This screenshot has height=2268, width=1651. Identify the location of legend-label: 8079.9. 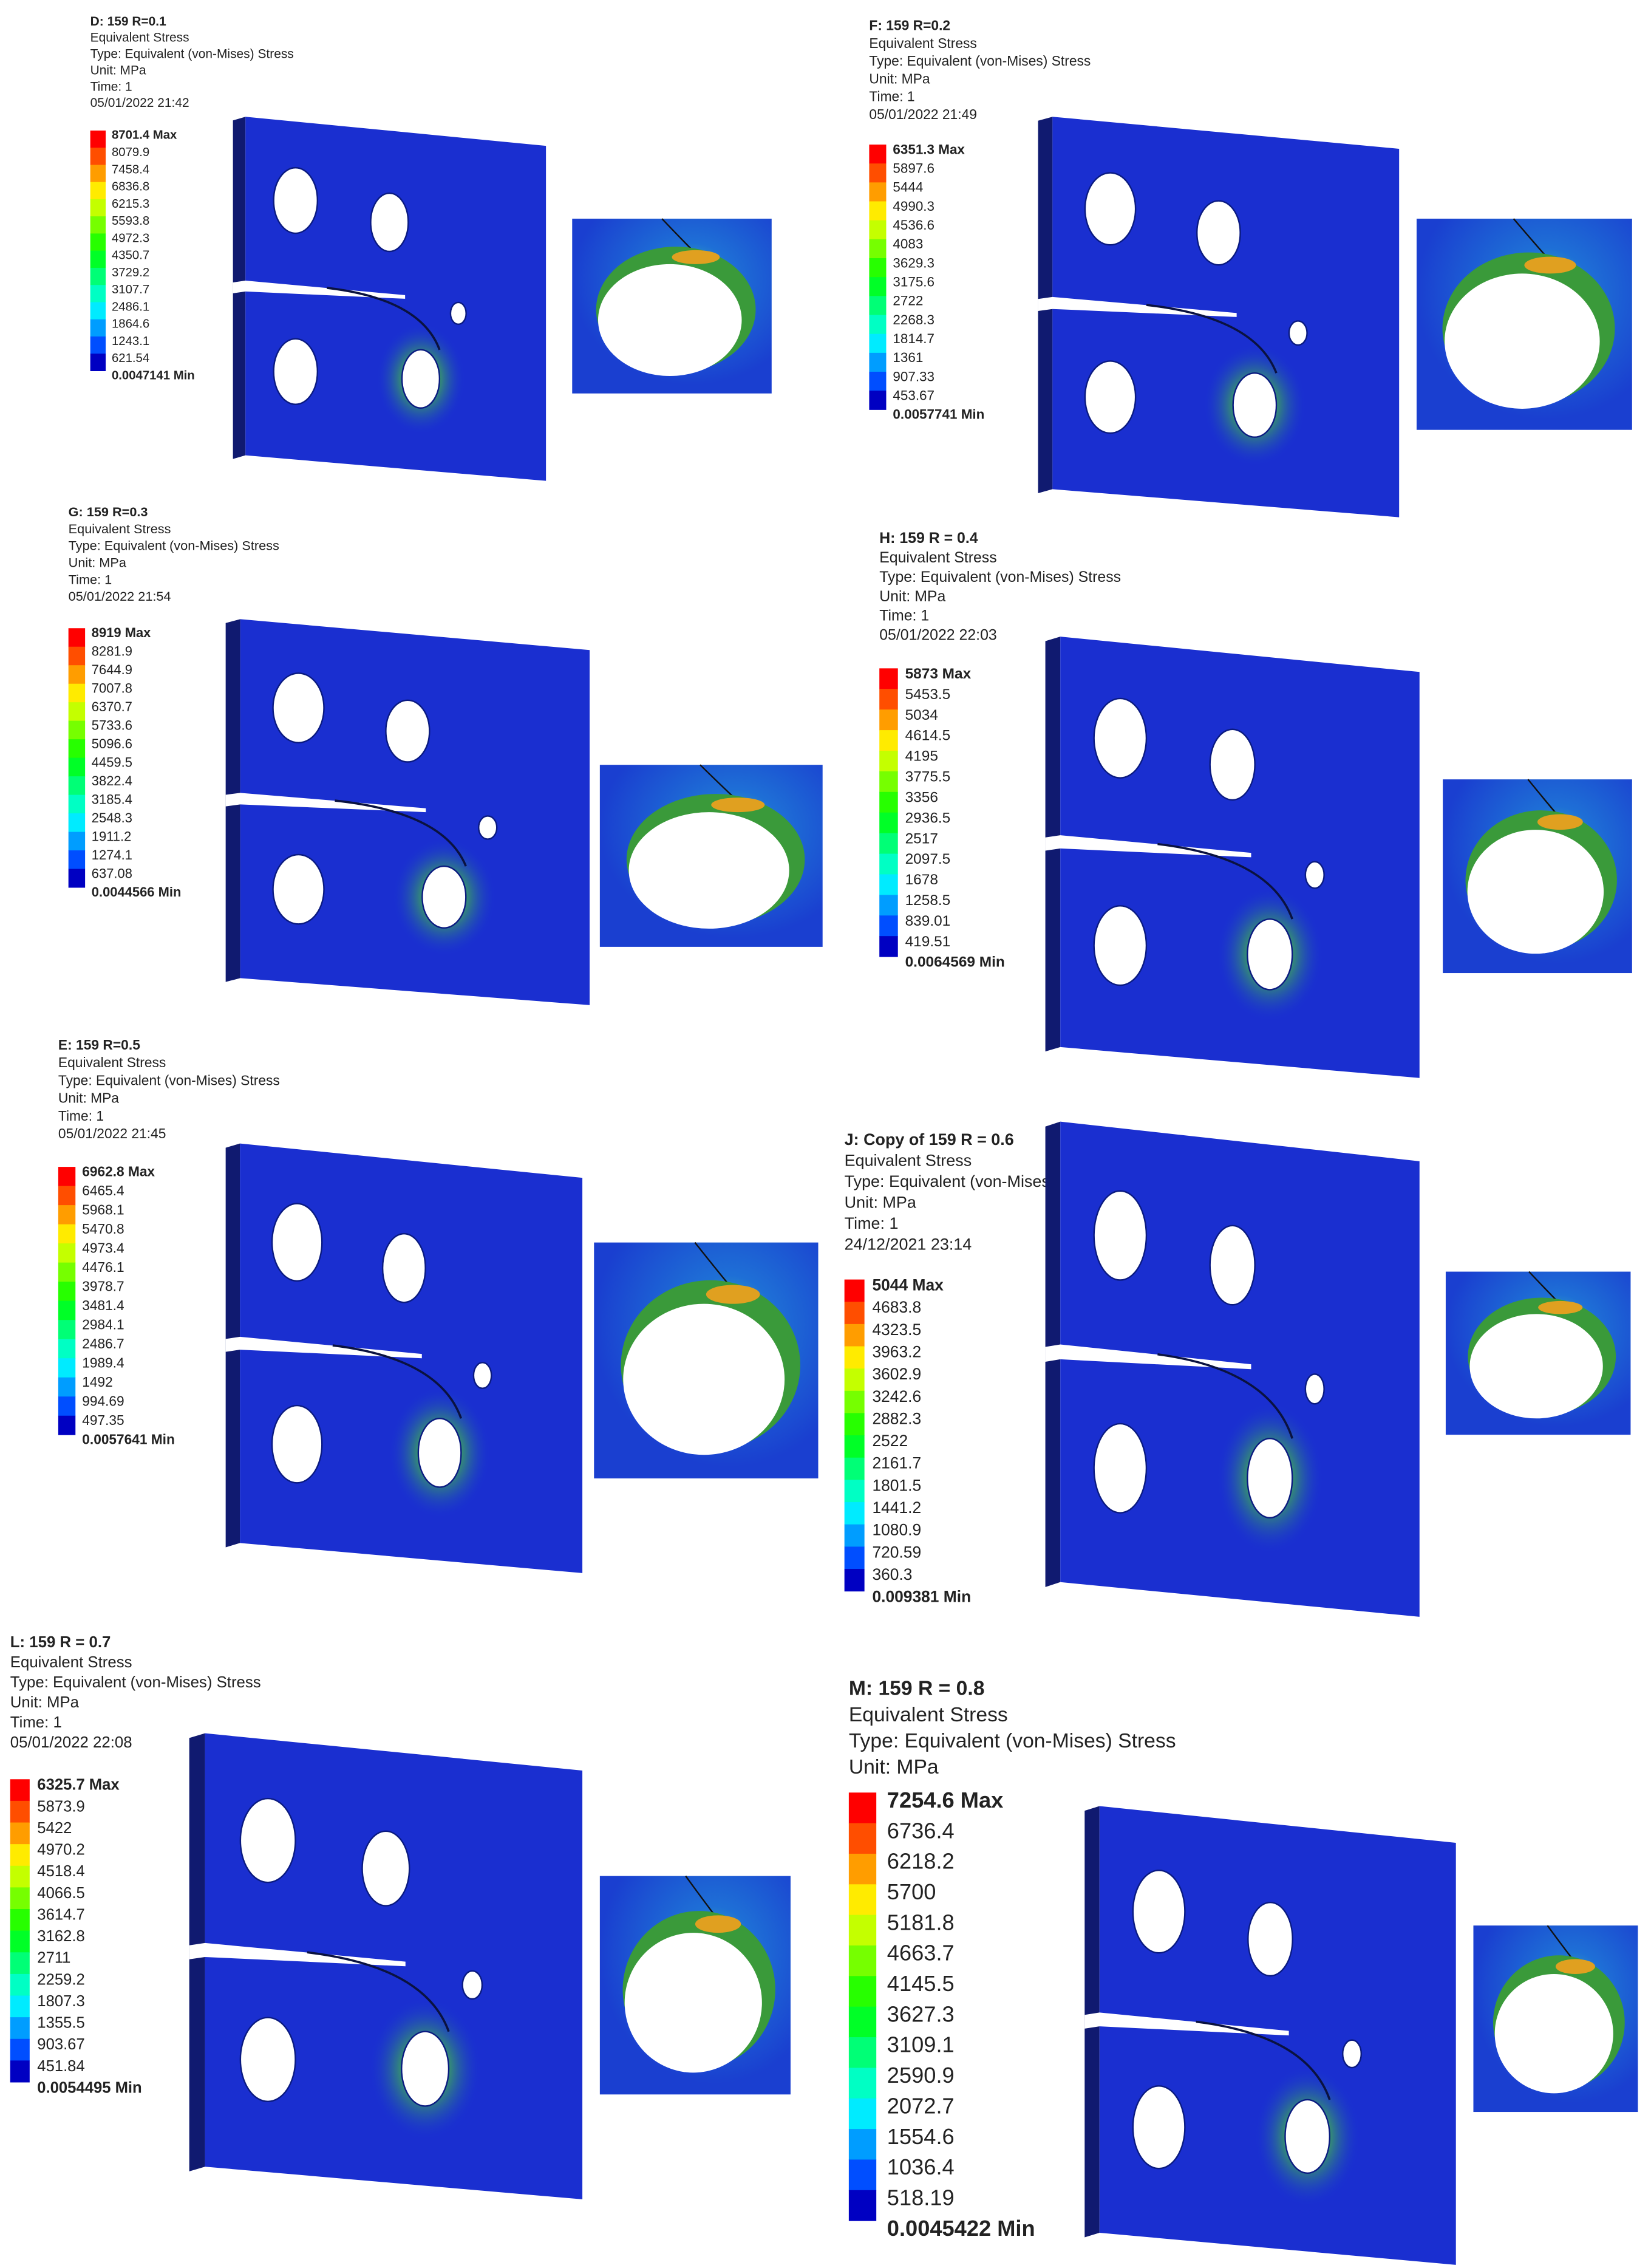
(130, 152).